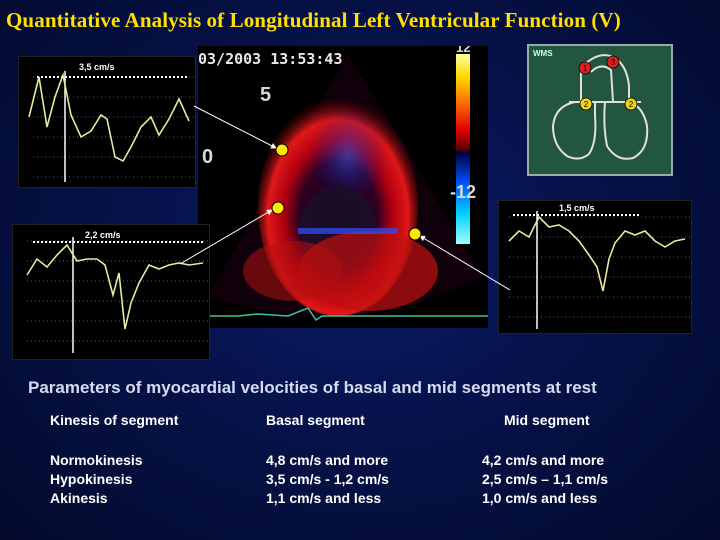 The width and height of the screenshot is (720, 540). I want to click on row-mid: 1,0 cm/s and less, so click(540, 498).